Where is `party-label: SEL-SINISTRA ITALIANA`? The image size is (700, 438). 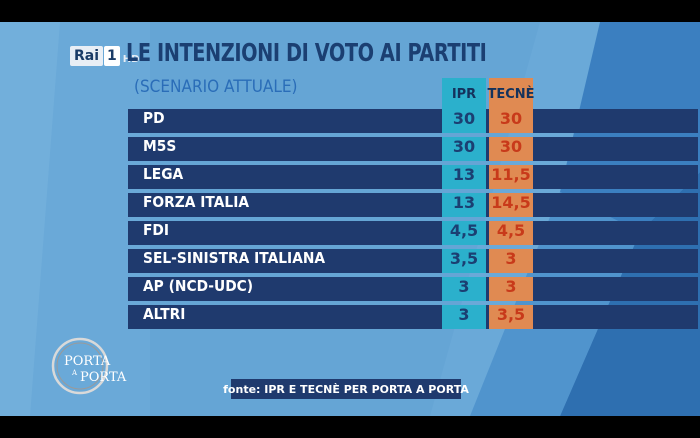
party-label: SEL-SINISTRA ITALIANA is located at coordinates (234, 258).